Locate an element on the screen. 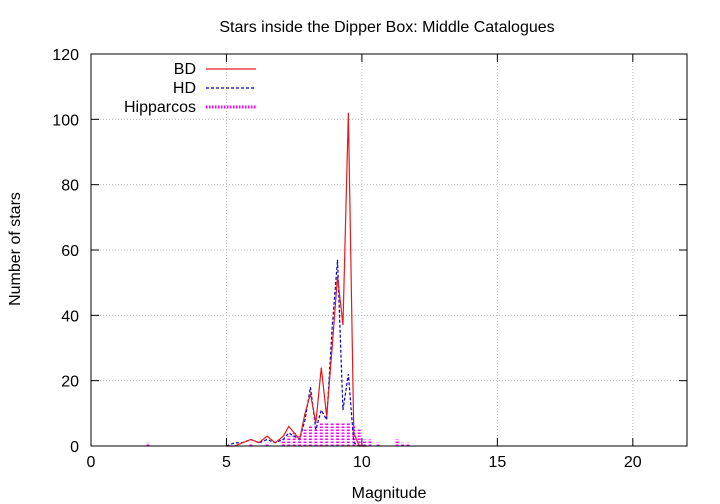 The width and height of the screenshot is (720, 504). y-tick-label: 40 is located at coordinates (70, 316).